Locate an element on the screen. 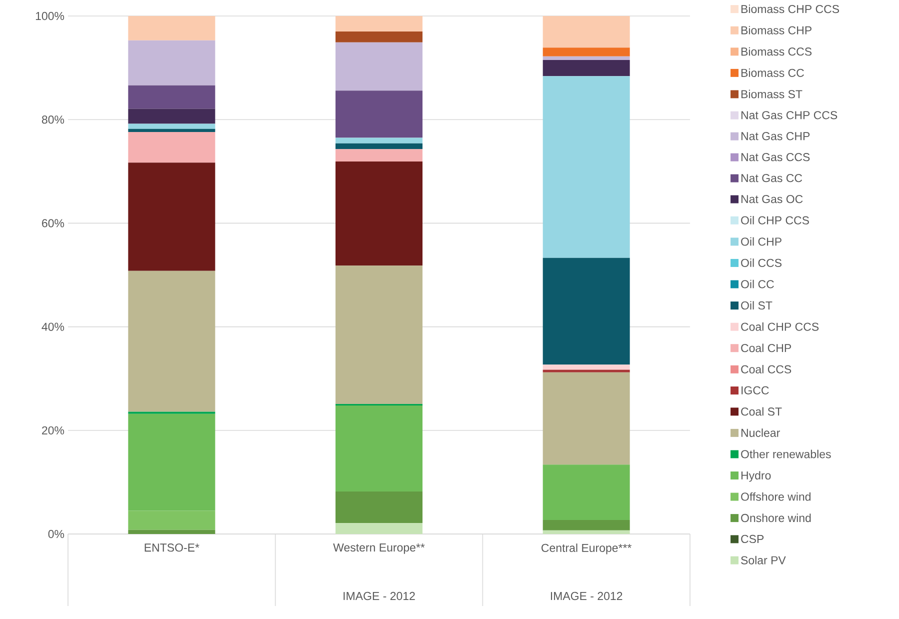 This screenshot has width=899, height=619. legend-label: Nat Gas CC is located at coordinates (771, 178).